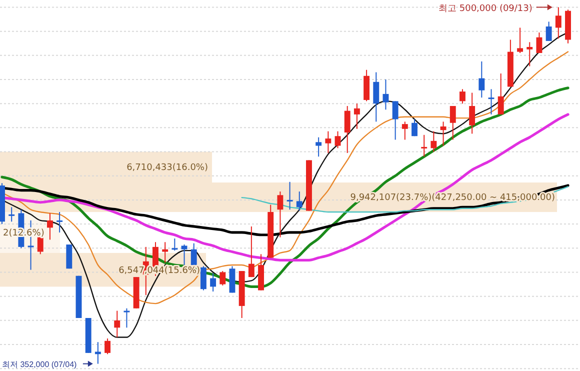  What do you see at coordinates (485, 9) in the screenshot?
I see `annotation: 최고 500,000 (09/13)` at bounding box center [485, 9].